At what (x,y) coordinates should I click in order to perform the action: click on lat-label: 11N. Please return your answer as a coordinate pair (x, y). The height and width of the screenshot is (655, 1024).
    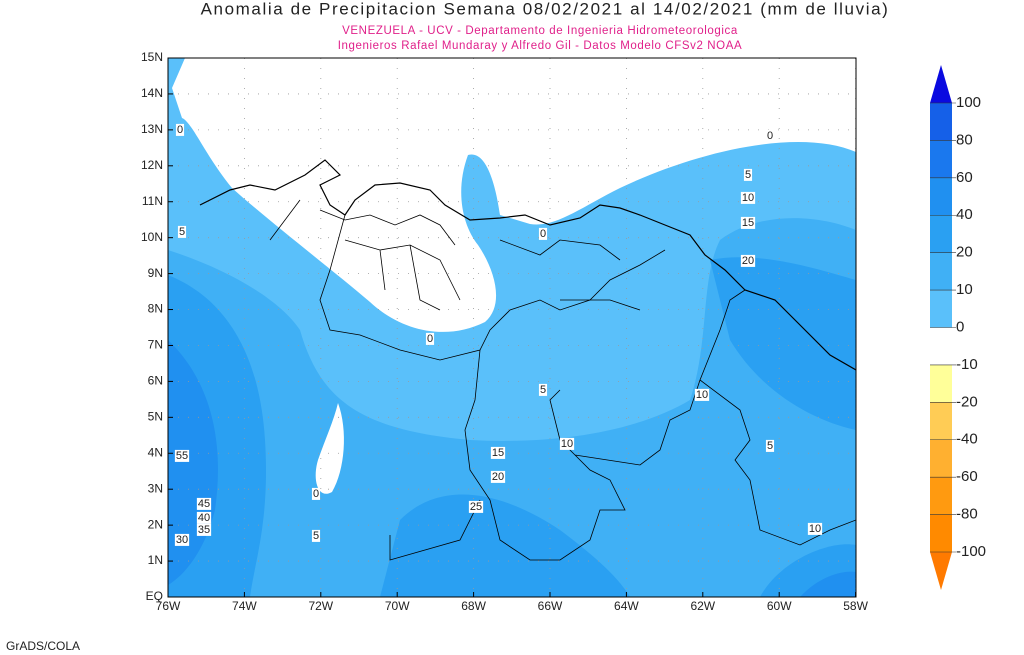
    Looking at the image, I should click on (152, 201).